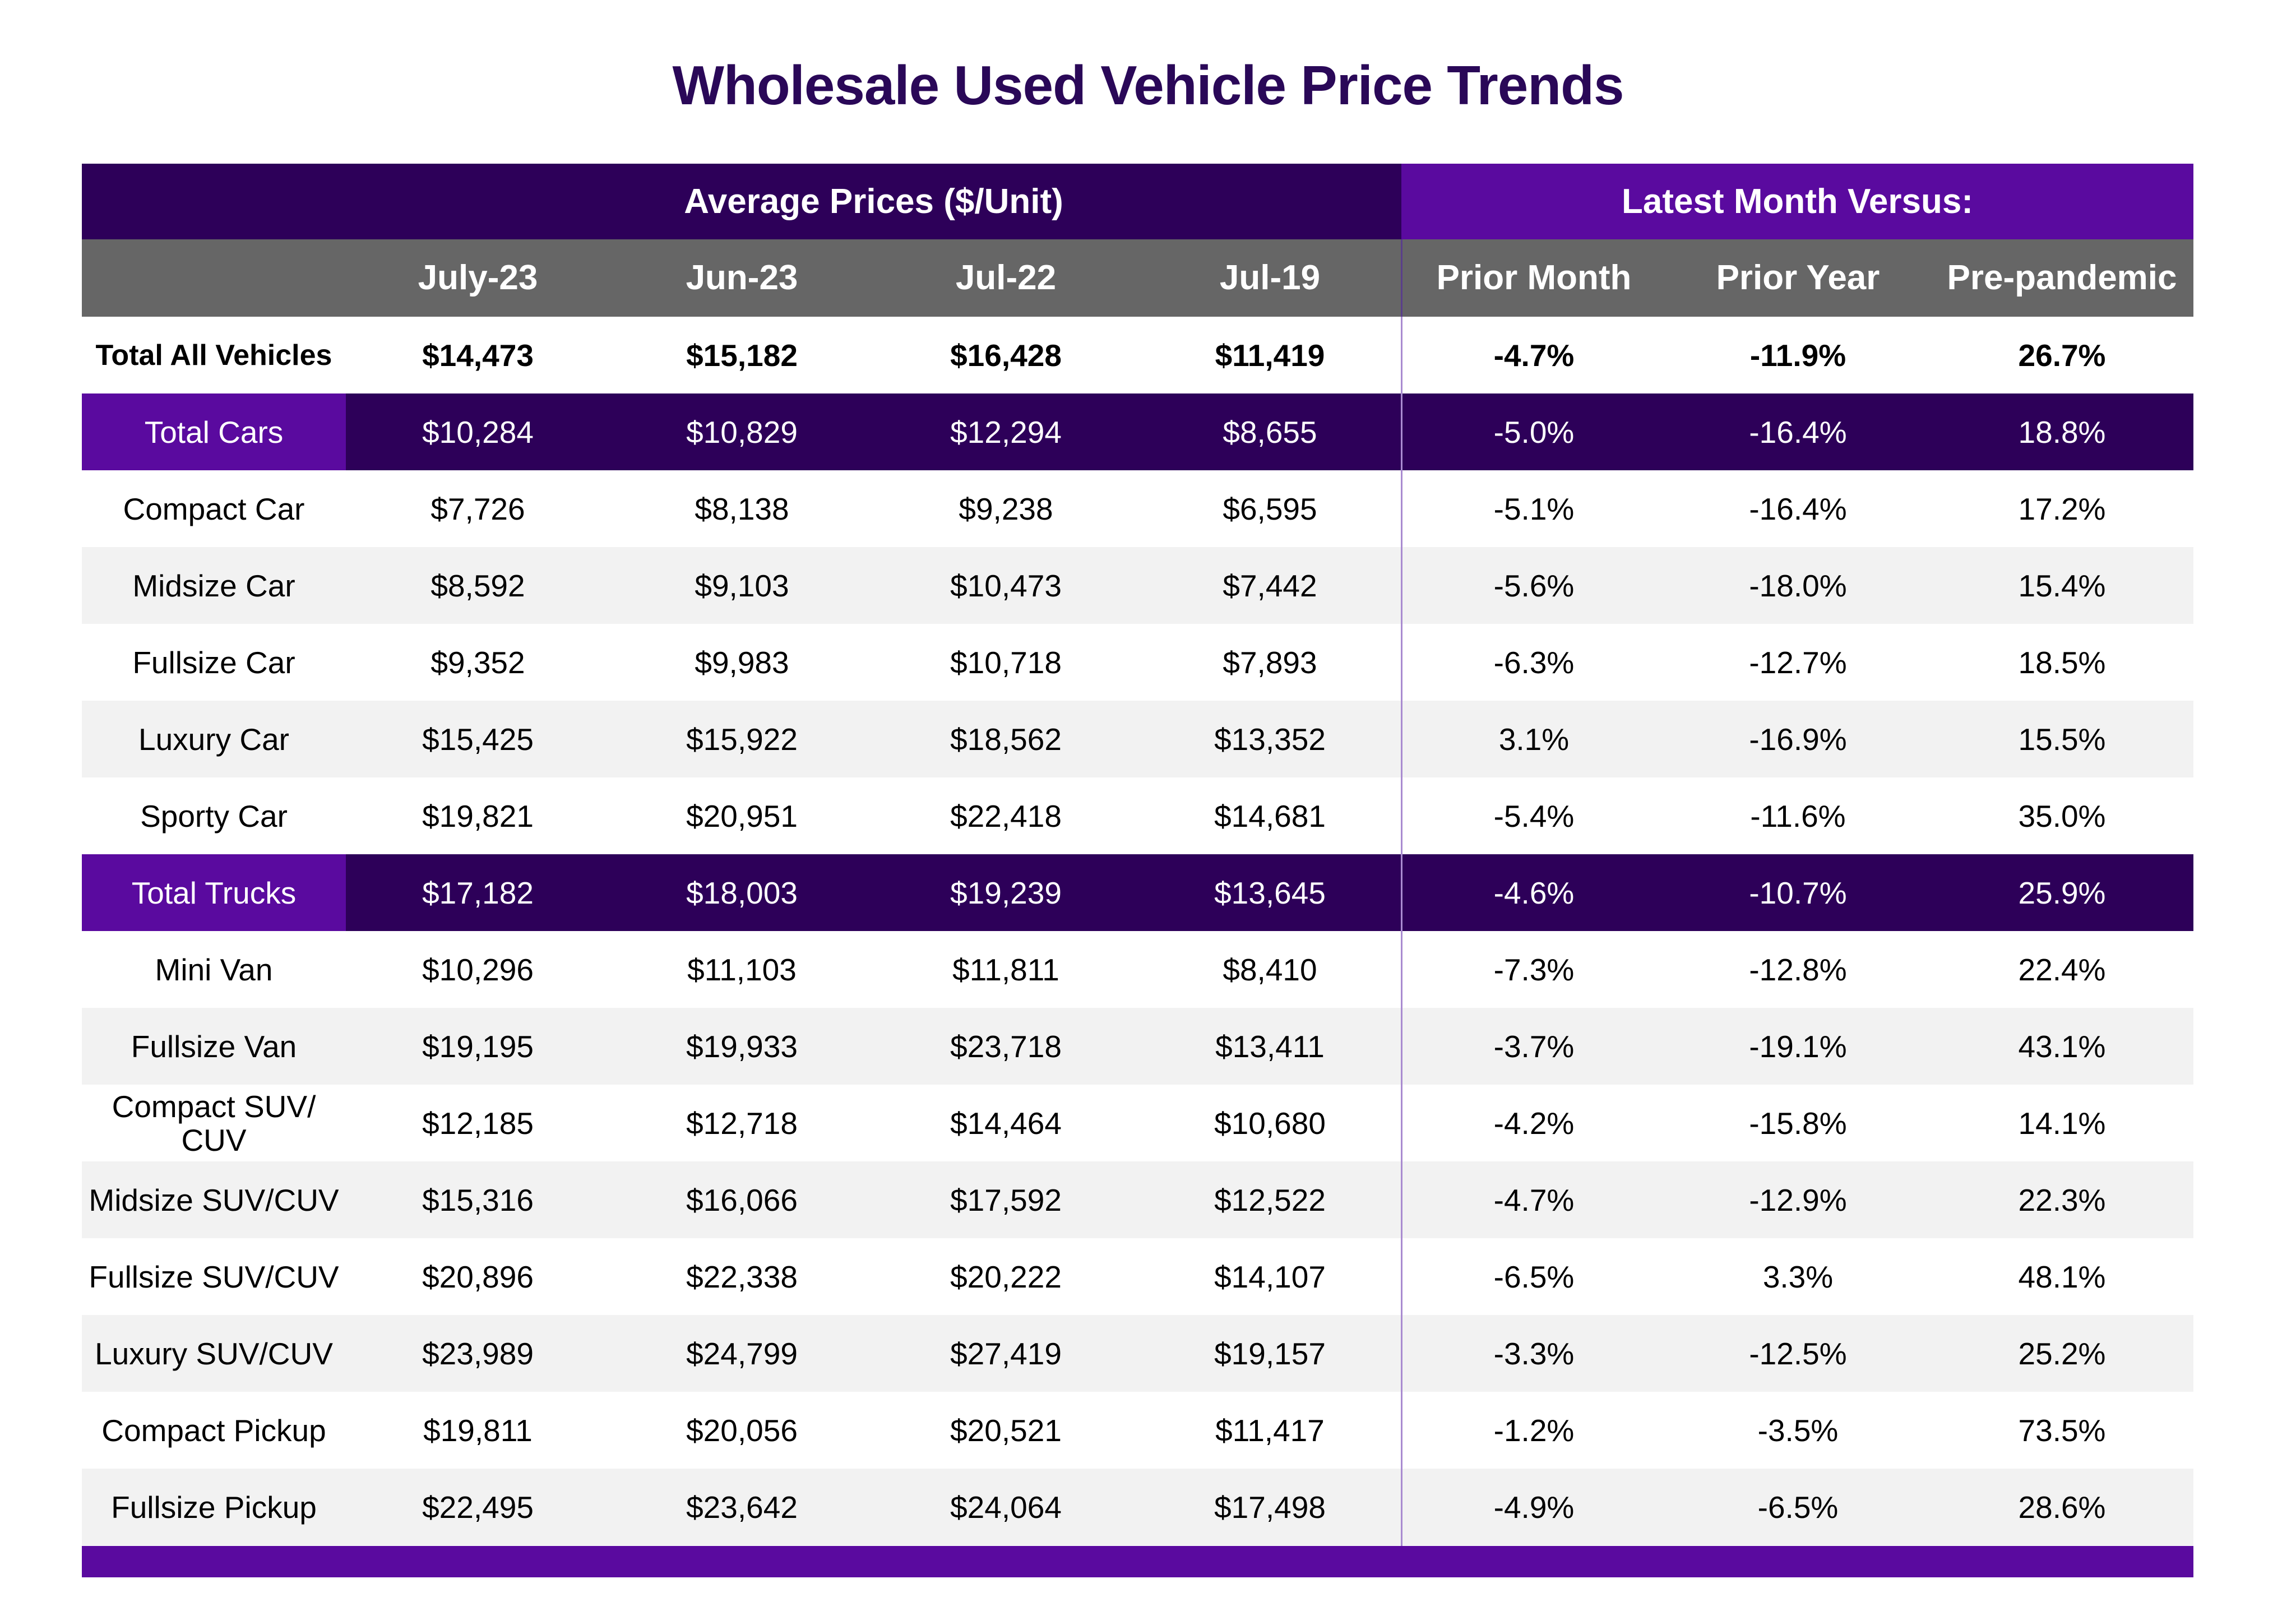  Describe the element at coordinates (1270, 432) in the screenshot. I see `cell-jul-19: $8,655` at that location.